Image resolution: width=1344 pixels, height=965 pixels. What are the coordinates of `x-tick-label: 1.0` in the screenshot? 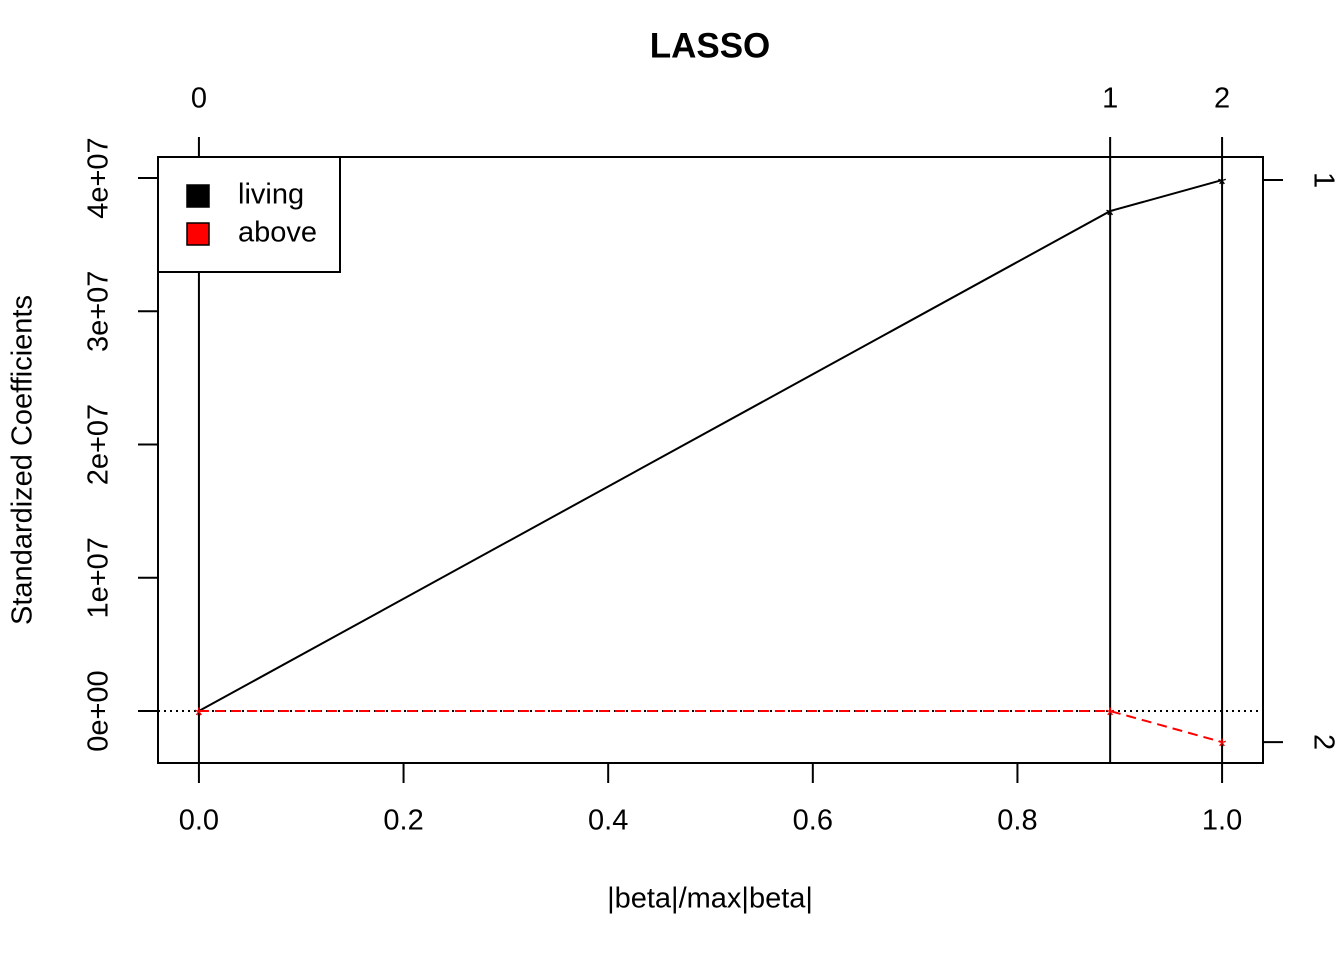 It's located at (1222, 821).